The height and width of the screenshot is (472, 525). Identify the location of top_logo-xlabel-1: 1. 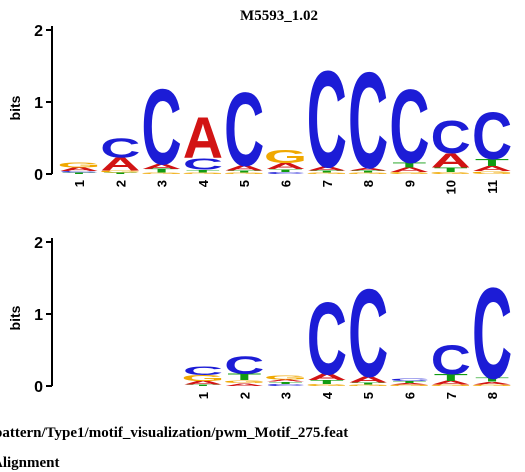
(79, 183).